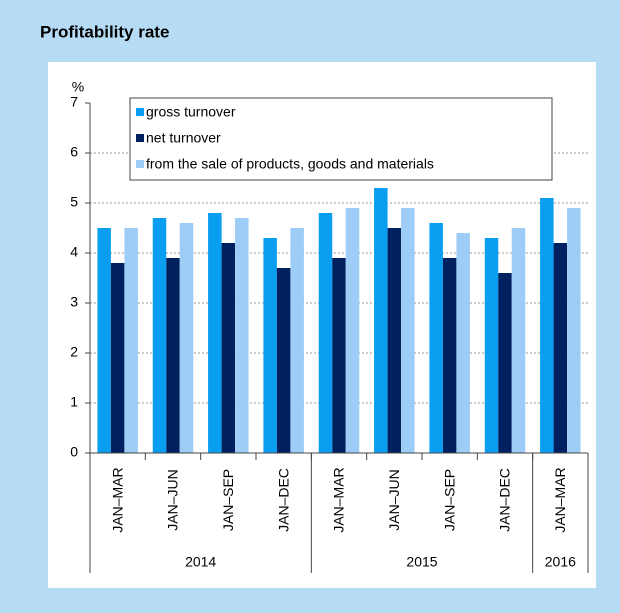  Describe the element at coordinates (74, 352) in the screenshot. I see `y-tick-label: 2` at that location.